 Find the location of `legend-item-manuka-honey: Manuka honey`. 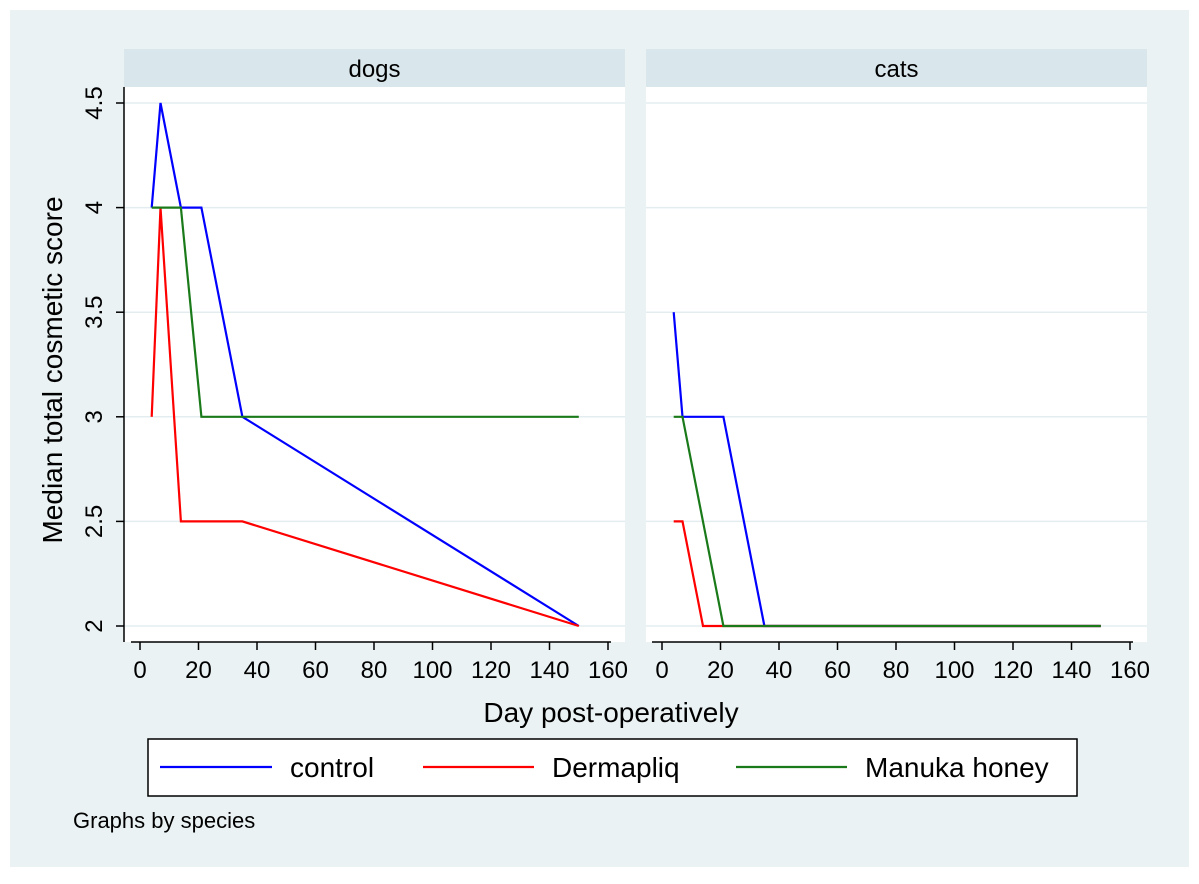

legend-item-manuka-honey: Manuka honey is located at coordinates (892, 767).